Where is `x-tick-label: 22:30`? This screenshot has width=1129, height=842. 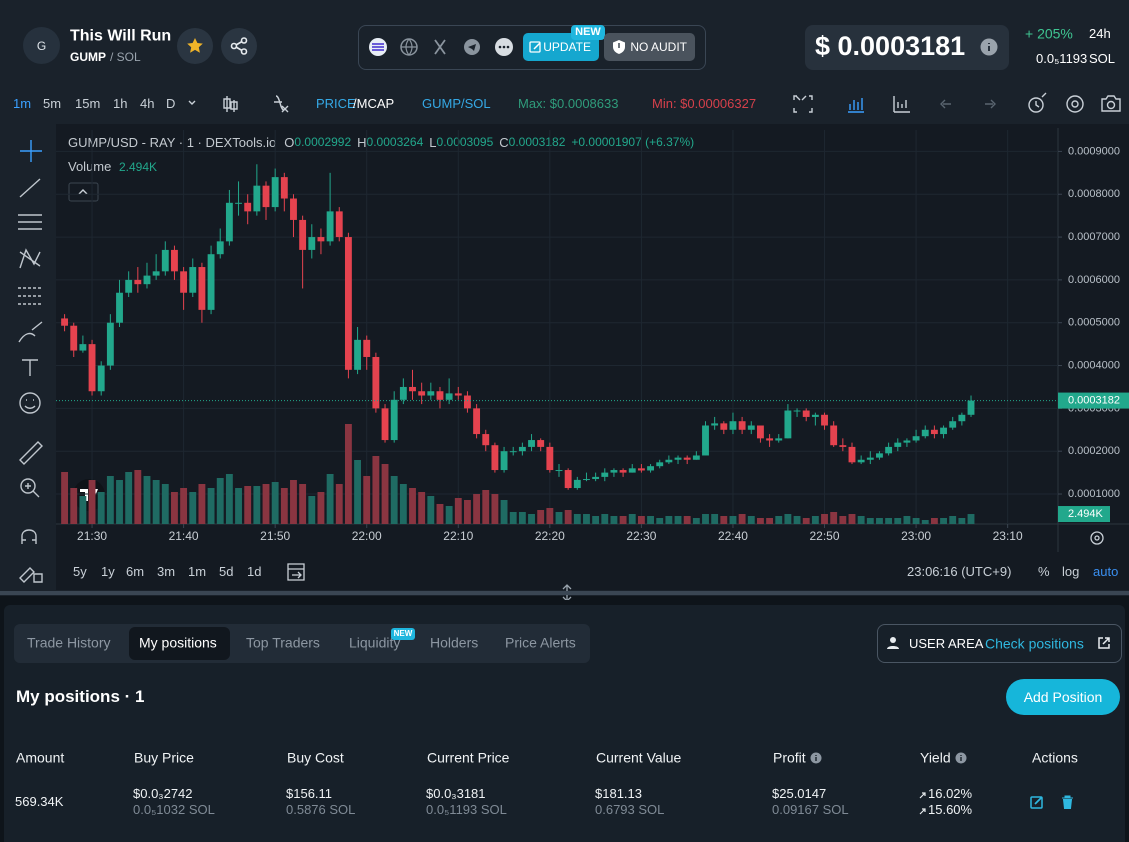 x-tick-label: 22:30 is located at coordinates (641, 536).